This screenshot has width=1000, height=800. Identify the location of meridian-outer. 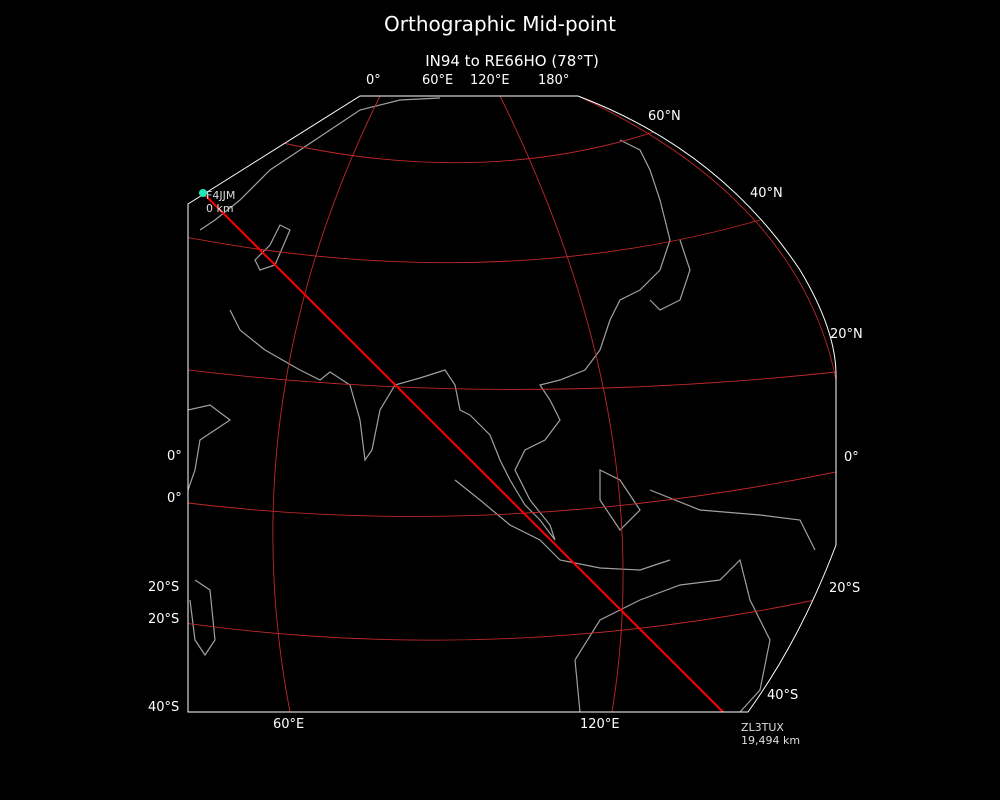
(706, 238).